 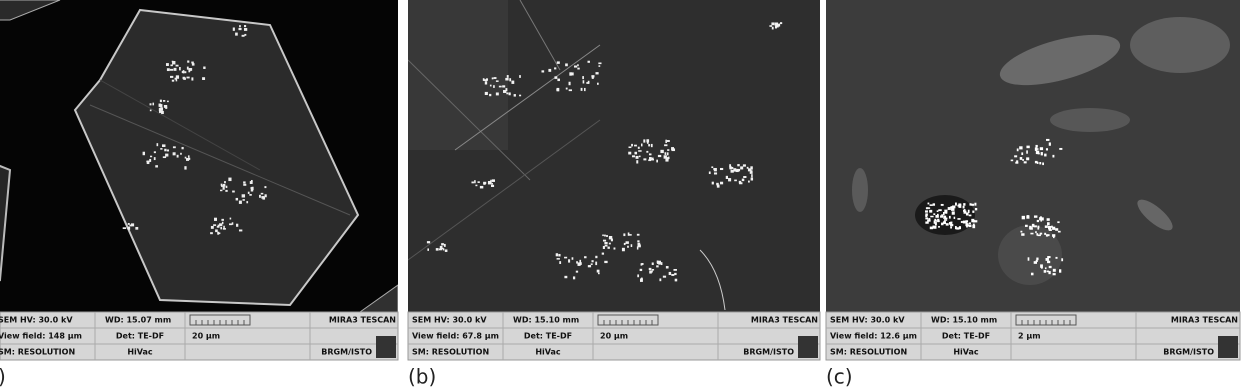 What do you see at coordinates (3, 376) in the screenshot?
I see `panel-label: (a)` at bounding box center [3, 376].